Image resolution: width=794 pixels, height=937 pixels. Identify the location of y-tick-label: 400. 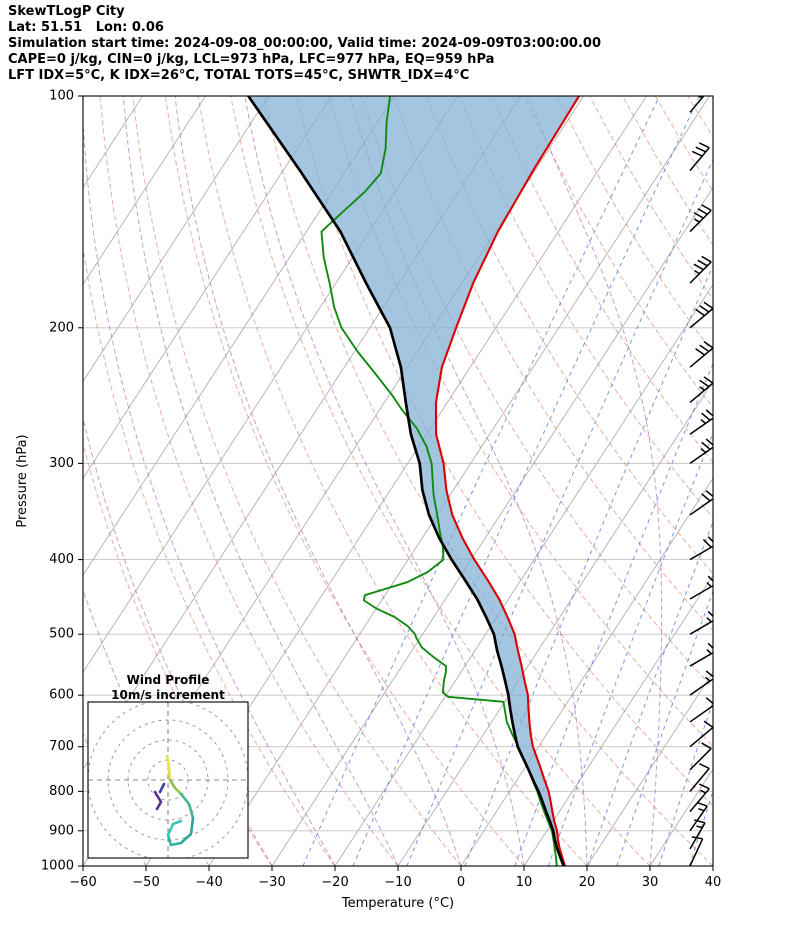
(61, 559).